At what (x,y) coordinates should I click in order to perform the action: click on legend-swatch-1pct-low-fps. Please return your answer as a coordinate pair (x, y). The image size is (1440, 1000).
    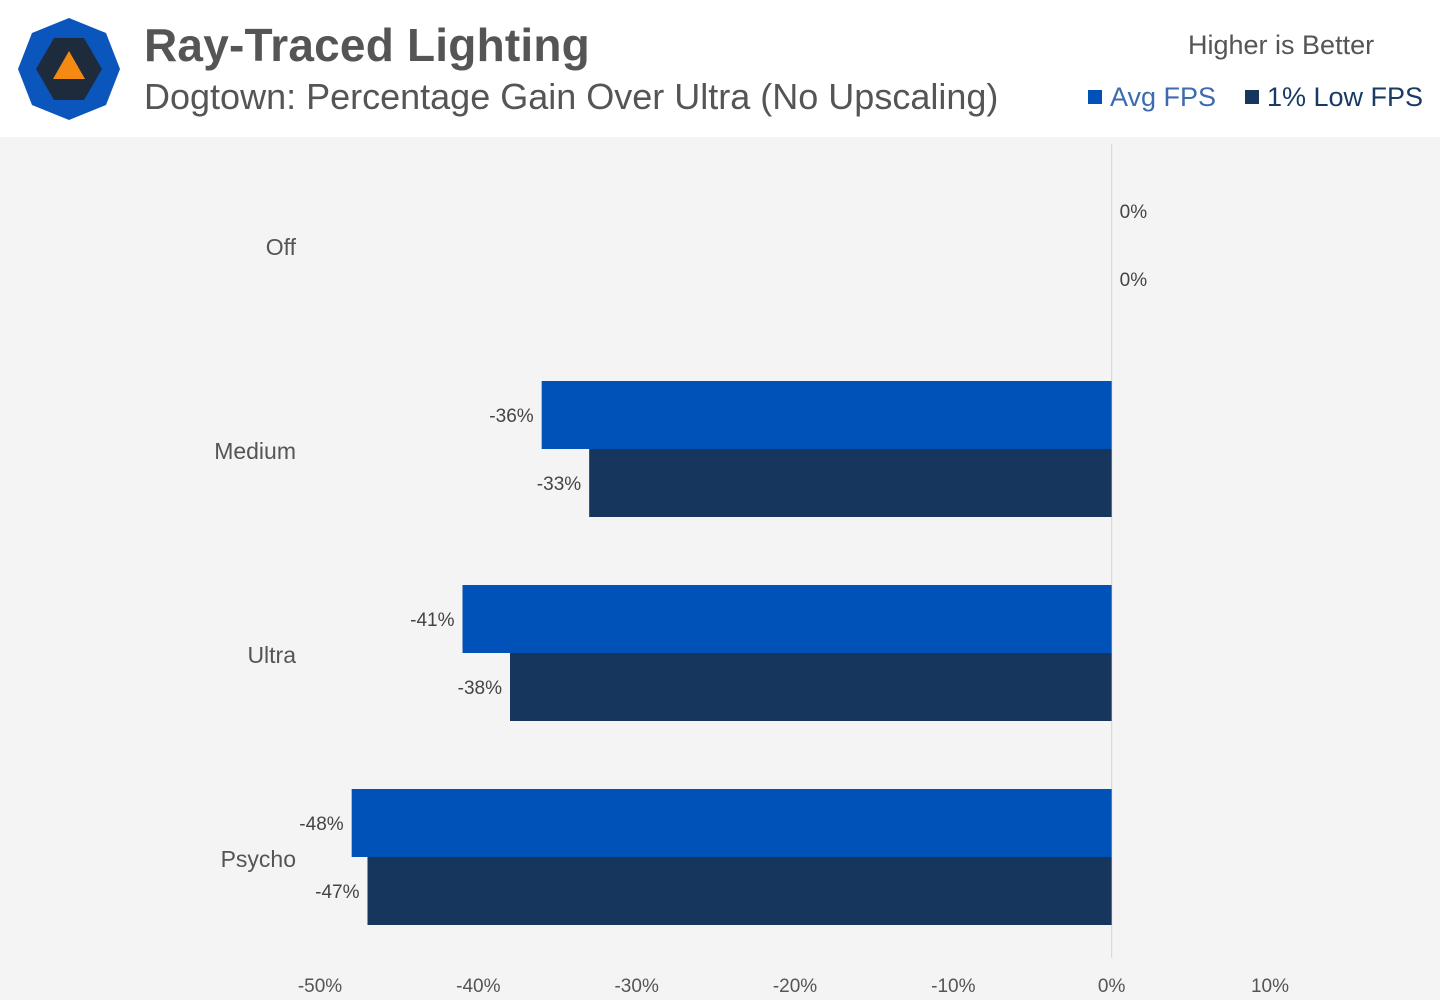
    Looking at the image, I should click on (1252, 96).